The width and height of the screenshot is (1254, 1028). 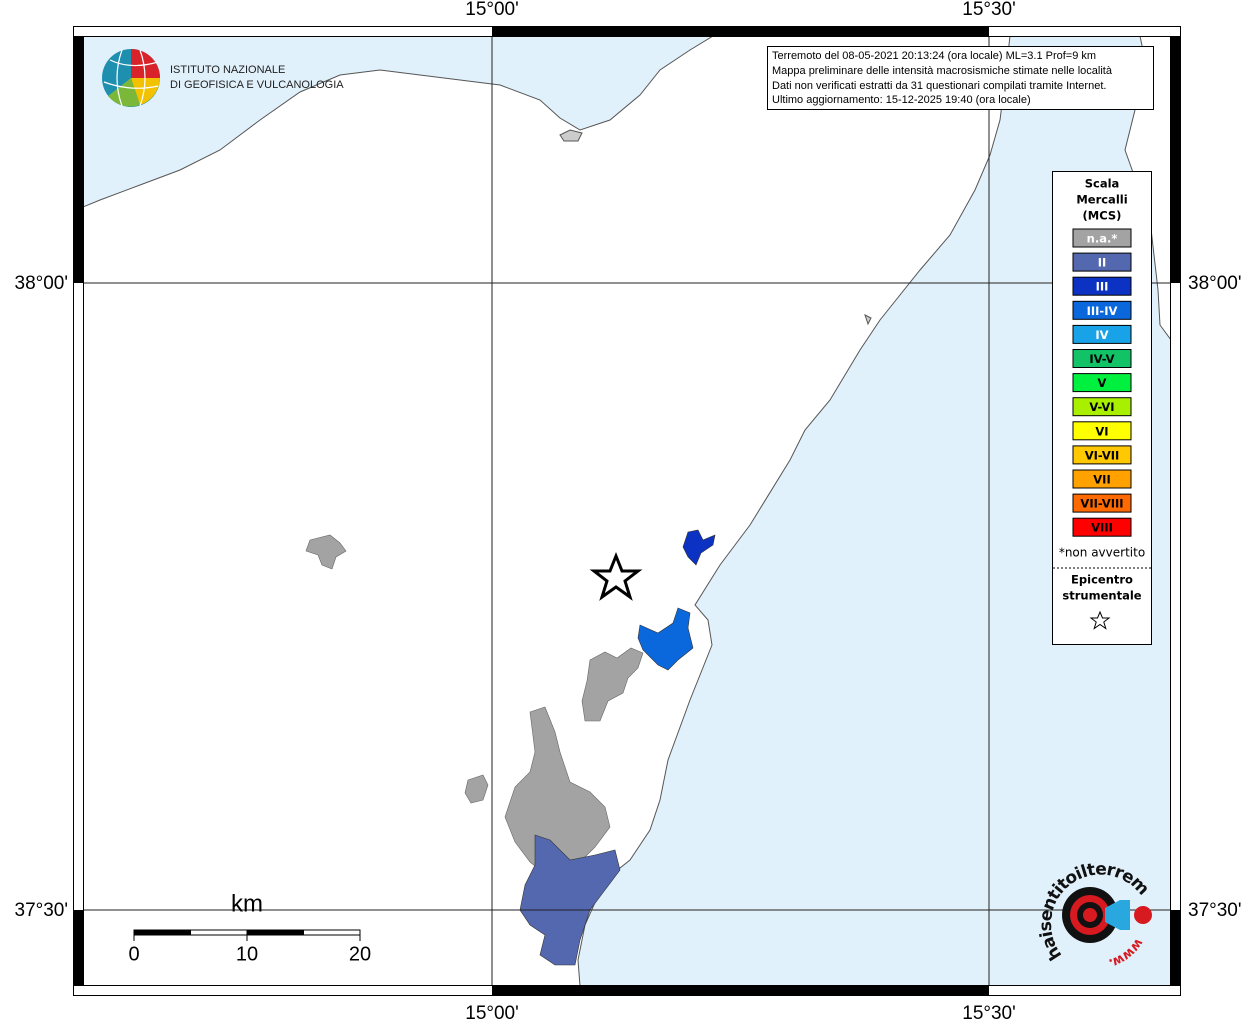 I want to click on legend-label: IV-V, so click(x=1101, y=359).